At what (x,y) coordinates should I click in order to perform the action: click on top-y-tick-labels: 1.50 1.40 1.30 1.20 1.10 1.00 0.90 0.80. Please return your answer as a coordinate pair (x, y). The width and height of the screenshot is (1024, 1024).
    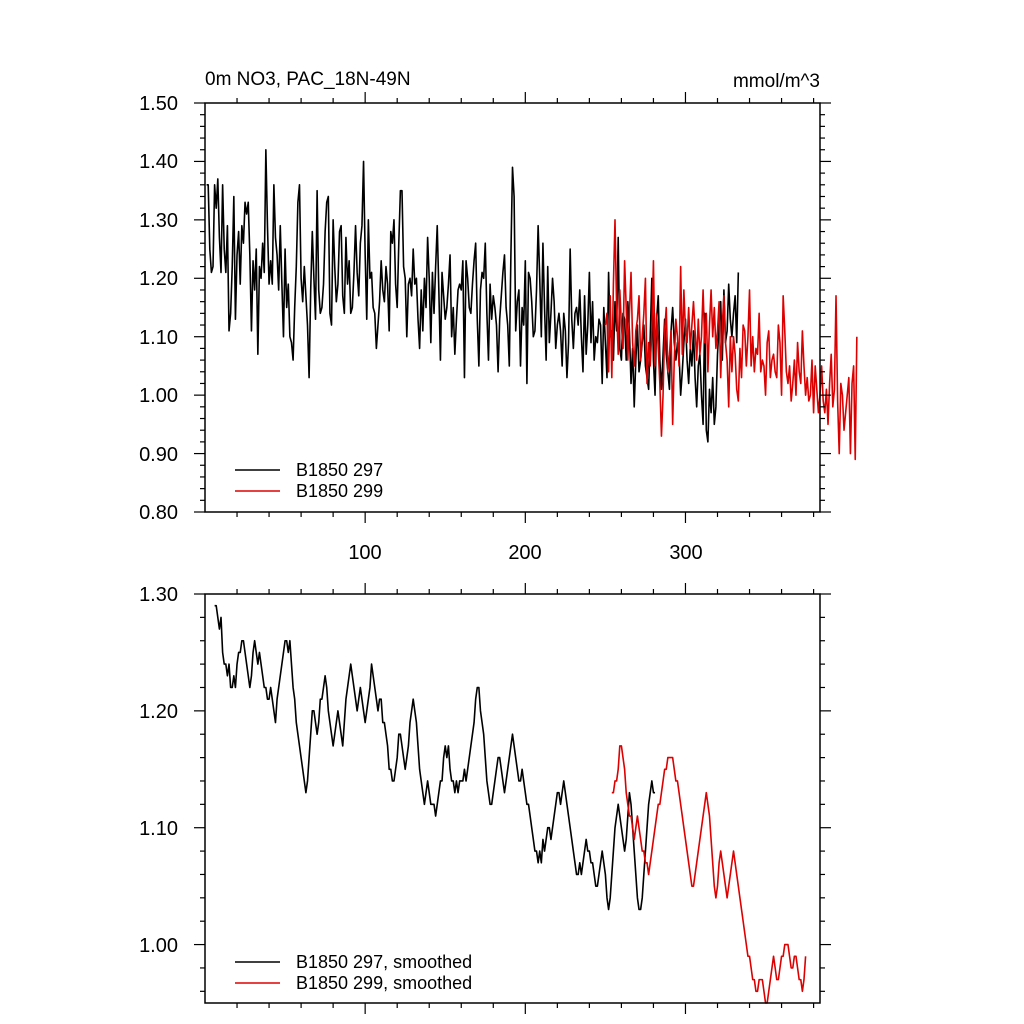
    Looking at the image, I should click on (158, 308).